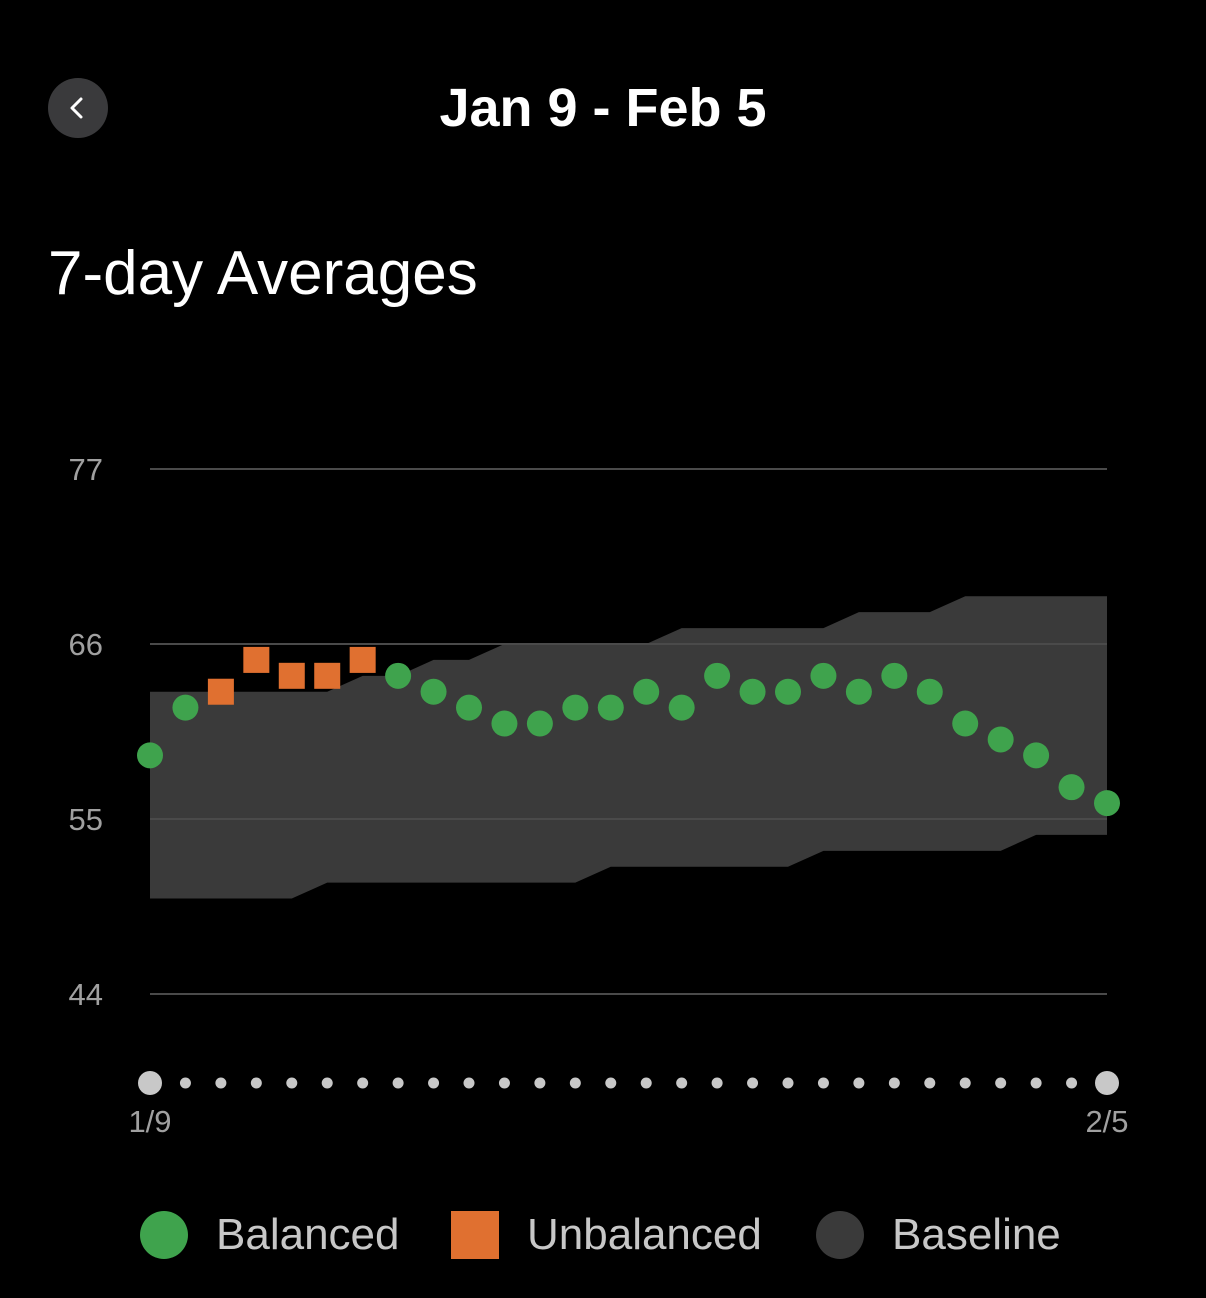 The image size is (1206, 1298). Describe the element at coordinates (86, 819) in the screenshot. I see `y-tick-label: 55` at that location.